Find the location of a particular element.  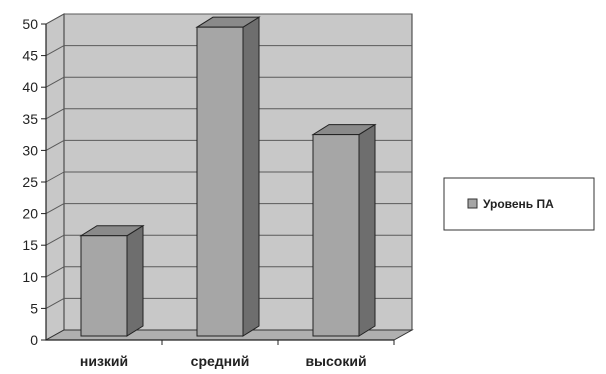

x-category-label: высокий is located at coordinates (335, 361).